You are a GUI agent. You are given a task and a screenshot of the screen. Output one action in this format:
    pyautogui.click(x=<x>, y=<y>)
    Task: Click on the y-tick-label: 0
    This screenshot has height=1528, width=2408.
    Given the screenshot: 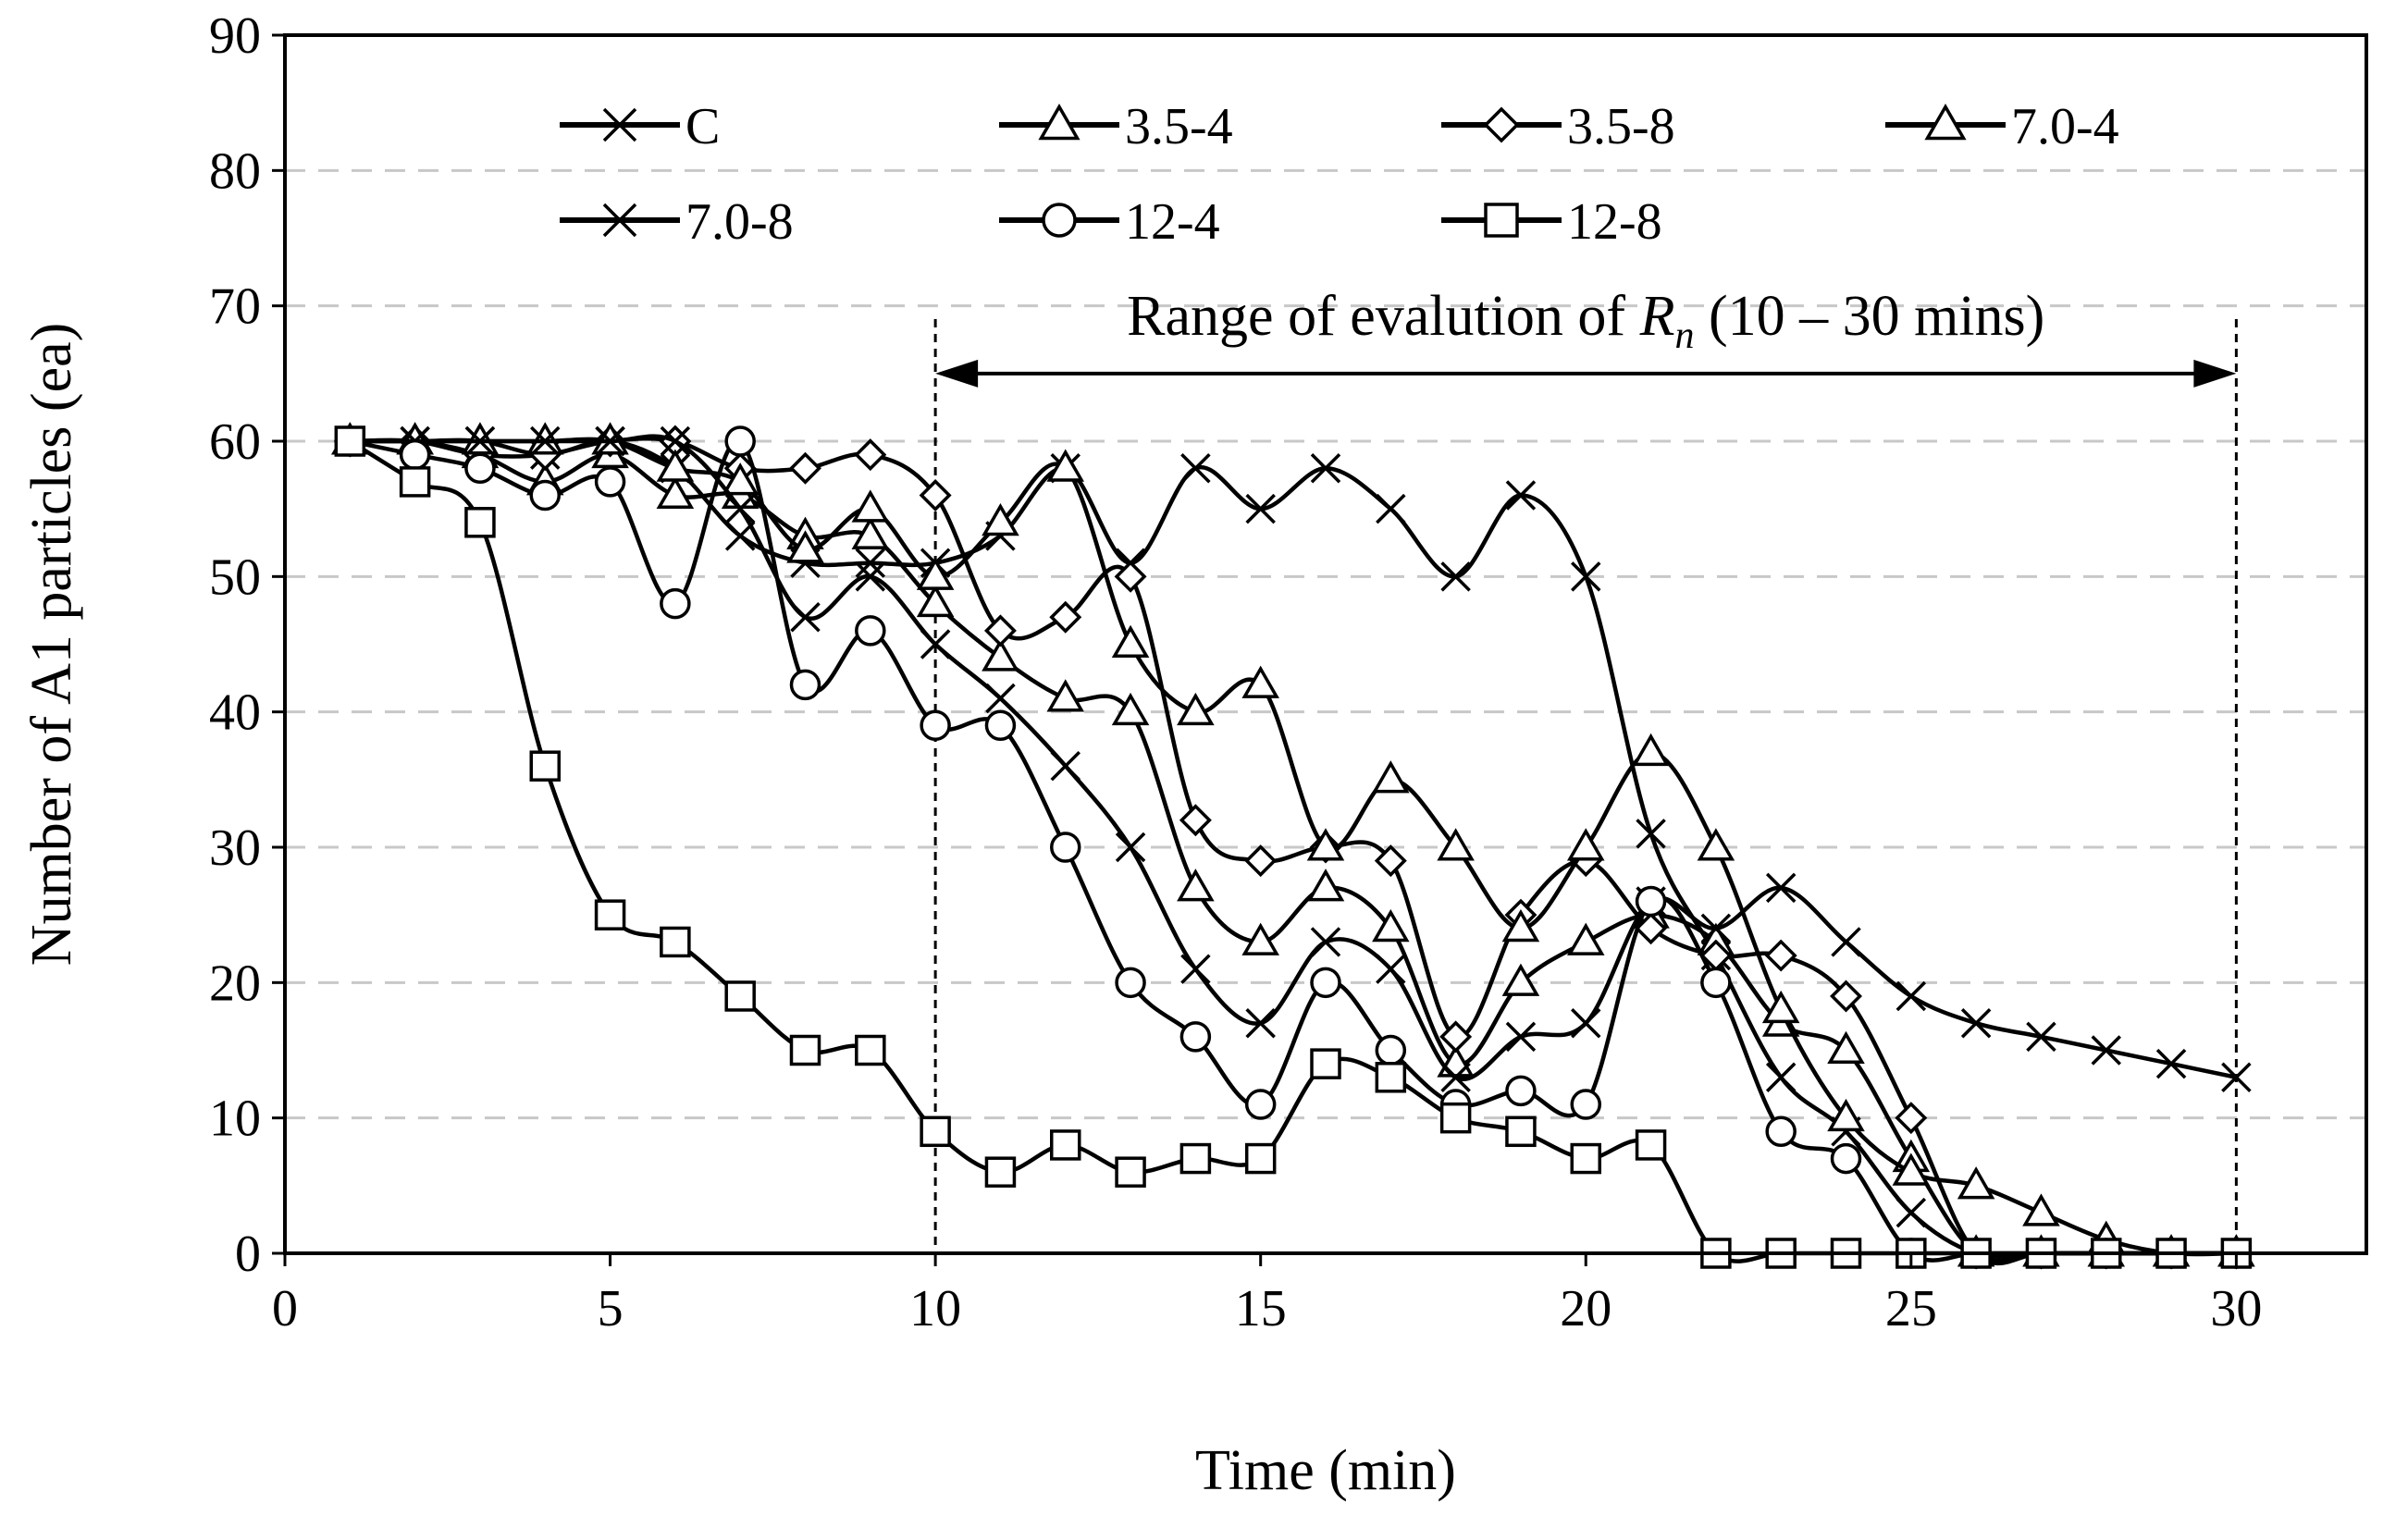 What is the action you would take?
    pyautogui.click(x=248, y=1254)
    